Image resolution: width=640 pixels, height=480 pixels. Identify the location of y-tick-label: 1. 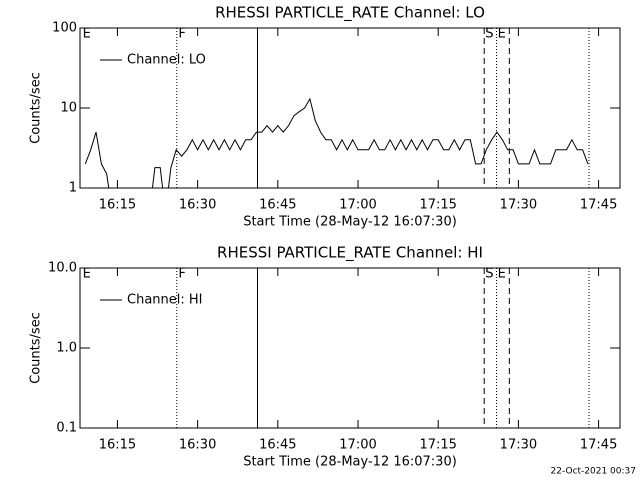
(73, 188).